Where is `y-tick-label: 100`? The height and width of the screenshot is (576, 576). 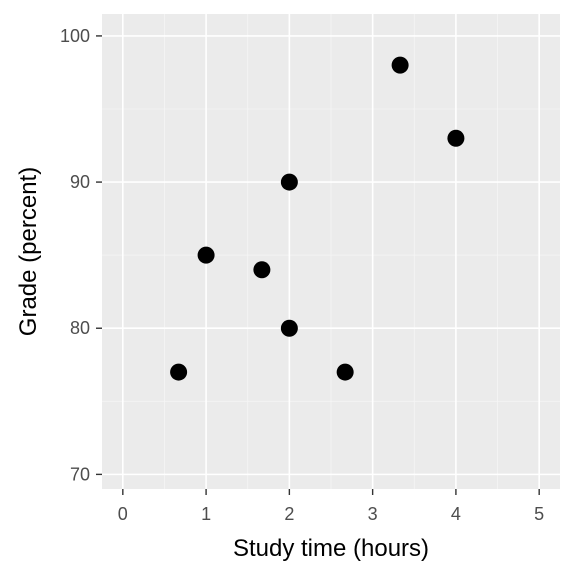 y-tick-label: 100 is located at coordinates (75, 36).